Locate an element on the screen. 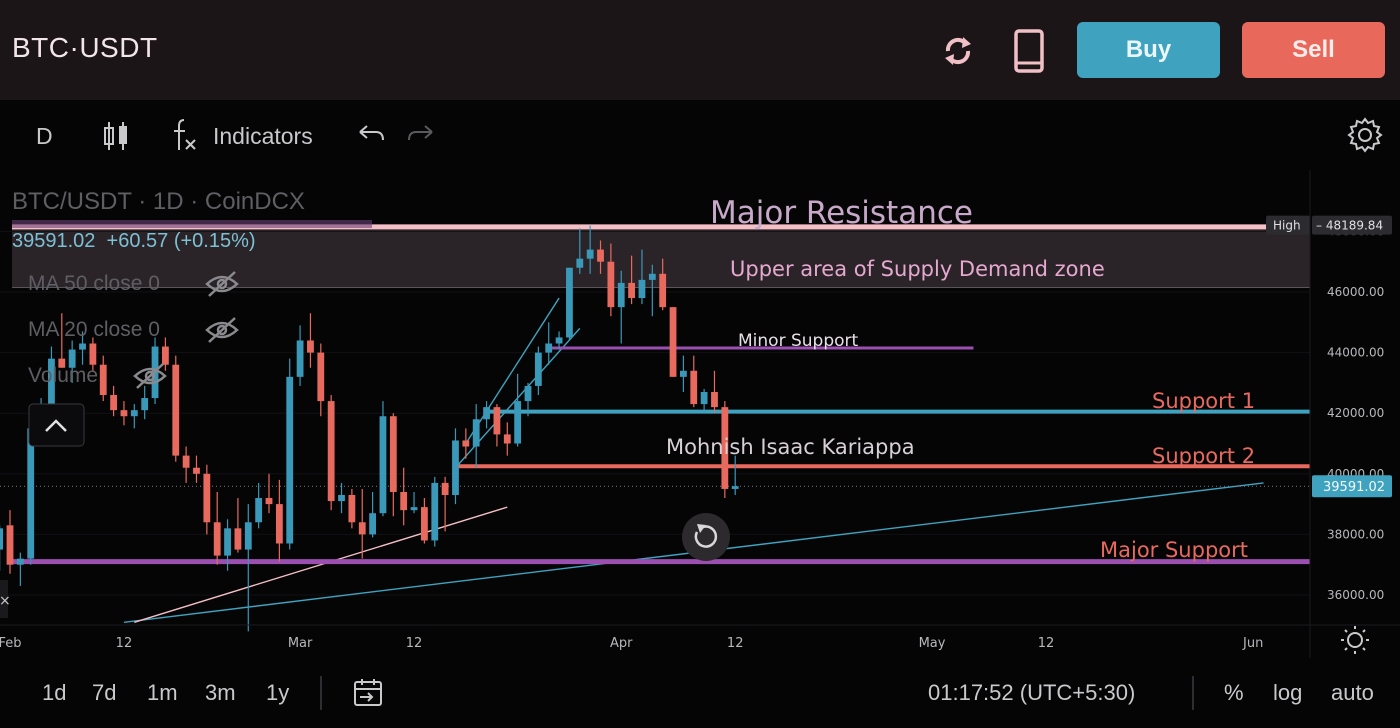  close-icon: × is located at coordinates (5, 601).